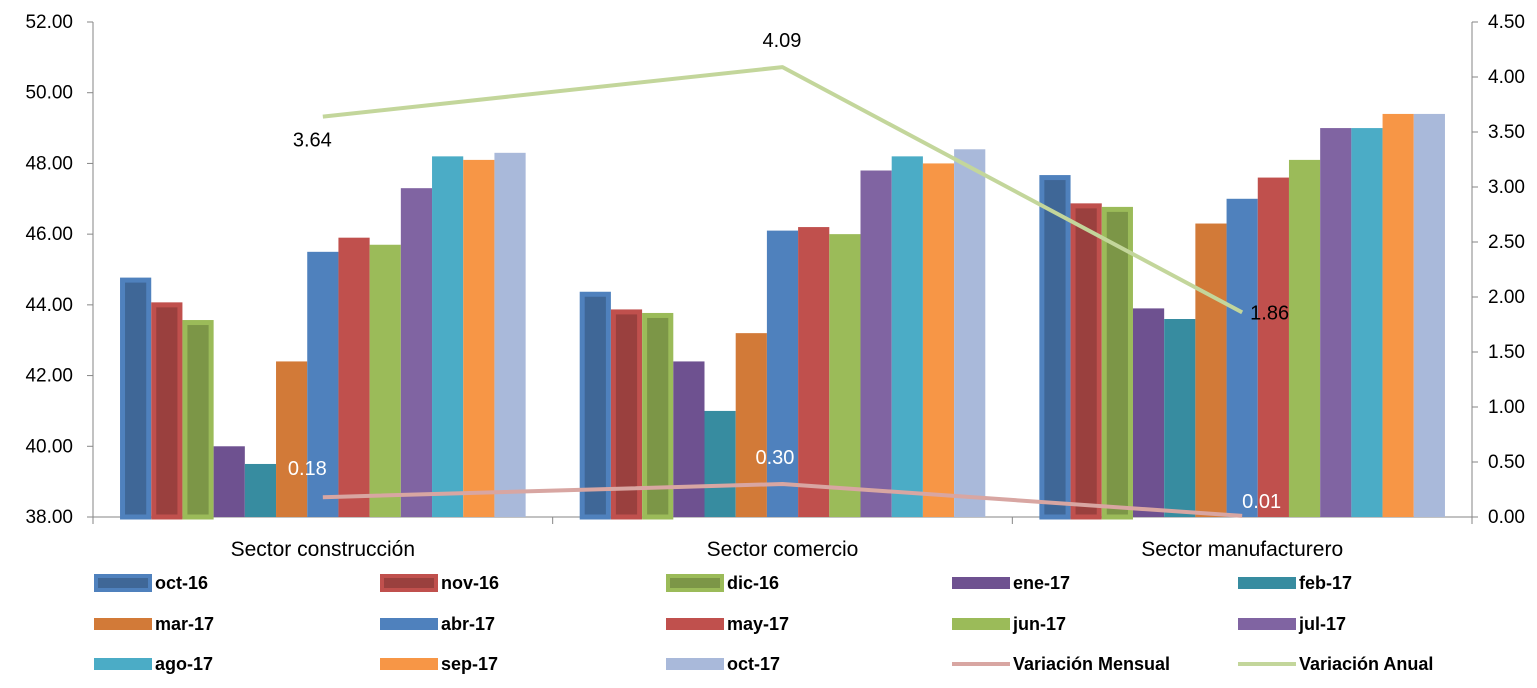  I want to click on legend-label: Variación Anual, so click(1366, 664).